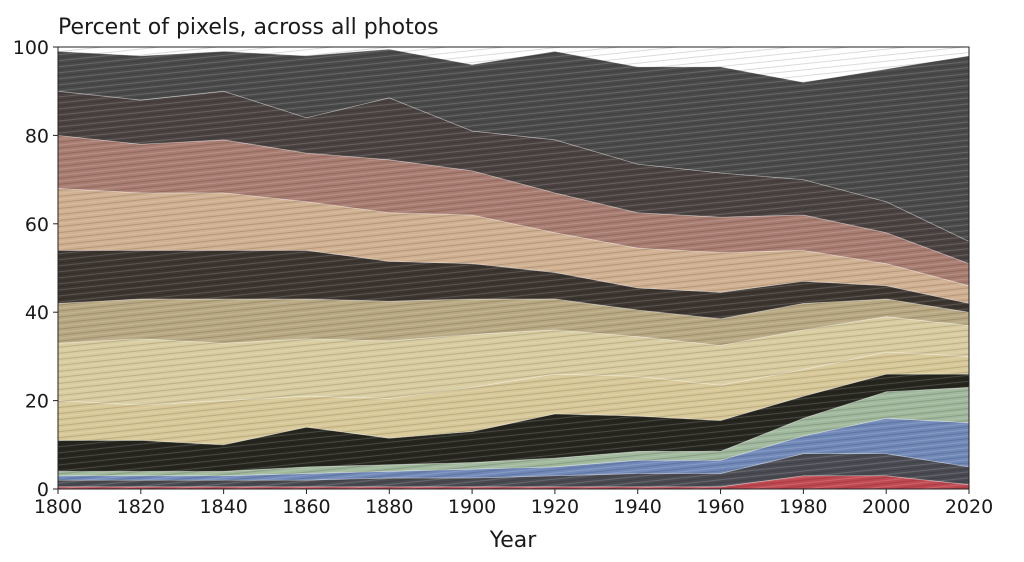  What do you see at coordinates (969, 507) in the screenshot?
I see `x-tick-label: 2020` at bounding box center [969, 507].